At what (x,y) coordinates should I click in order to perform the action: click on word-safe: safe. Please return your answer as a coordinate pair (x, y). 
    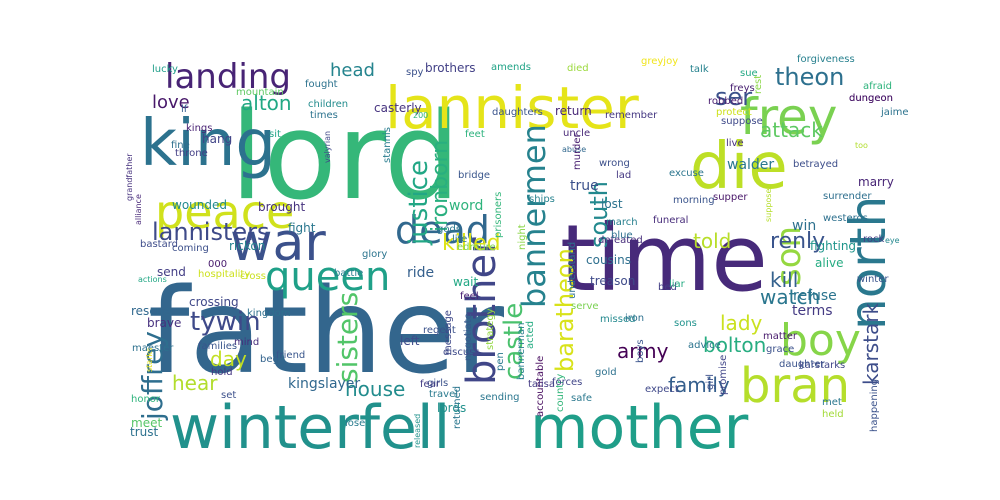
    Looking at the image, I should click on (581, 398).